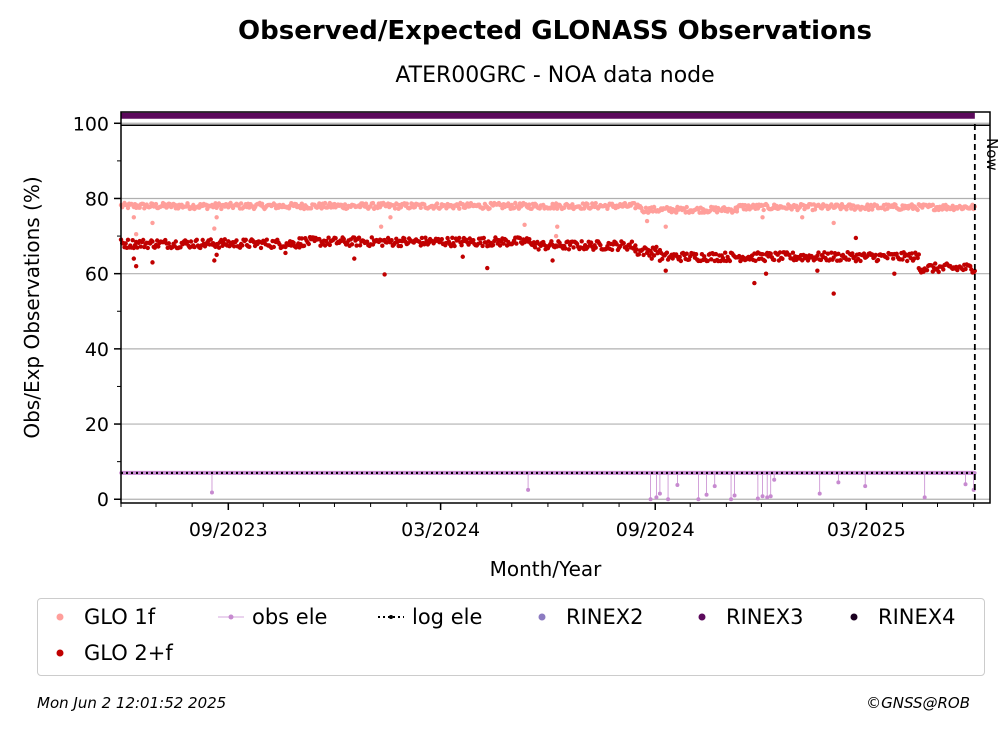 The width and height of the screenshot is (1008, 734). What do you see at coordinates (97, 350) in the screenshot?
I see `y-tick-label: 40` at bounding box center [97, 350].